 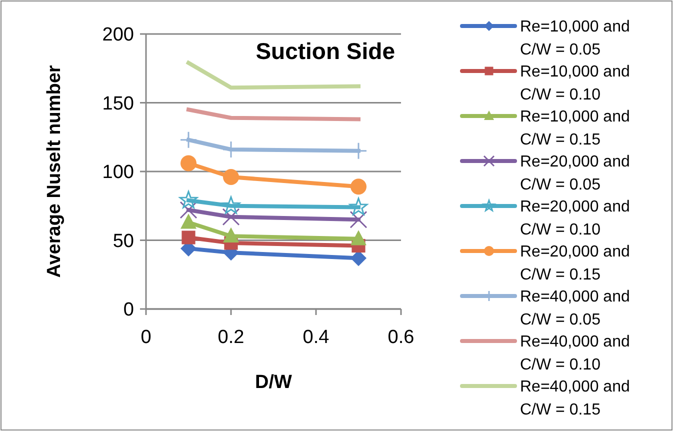 I want to click on y-tick-label: 200, so click(x=118, y=35).